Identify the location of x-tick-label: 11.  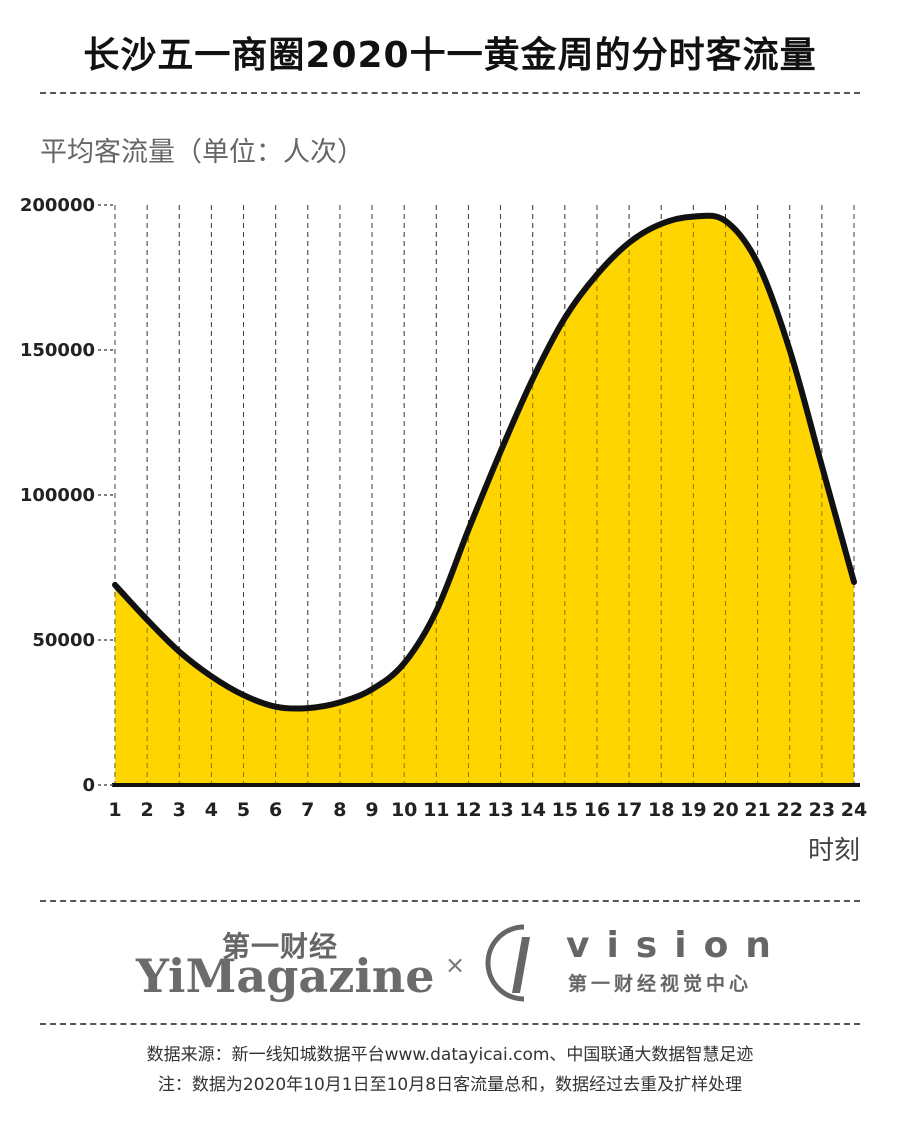
(436, 810).